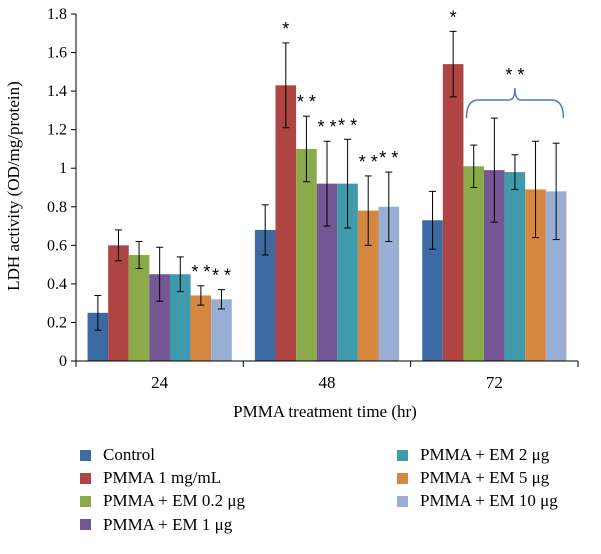 The width and height of the screenshot is (601, 554). Describe the element at coordinates (57, 322) in the screenshot. I see `y-tick-label: 0.2` at that location.